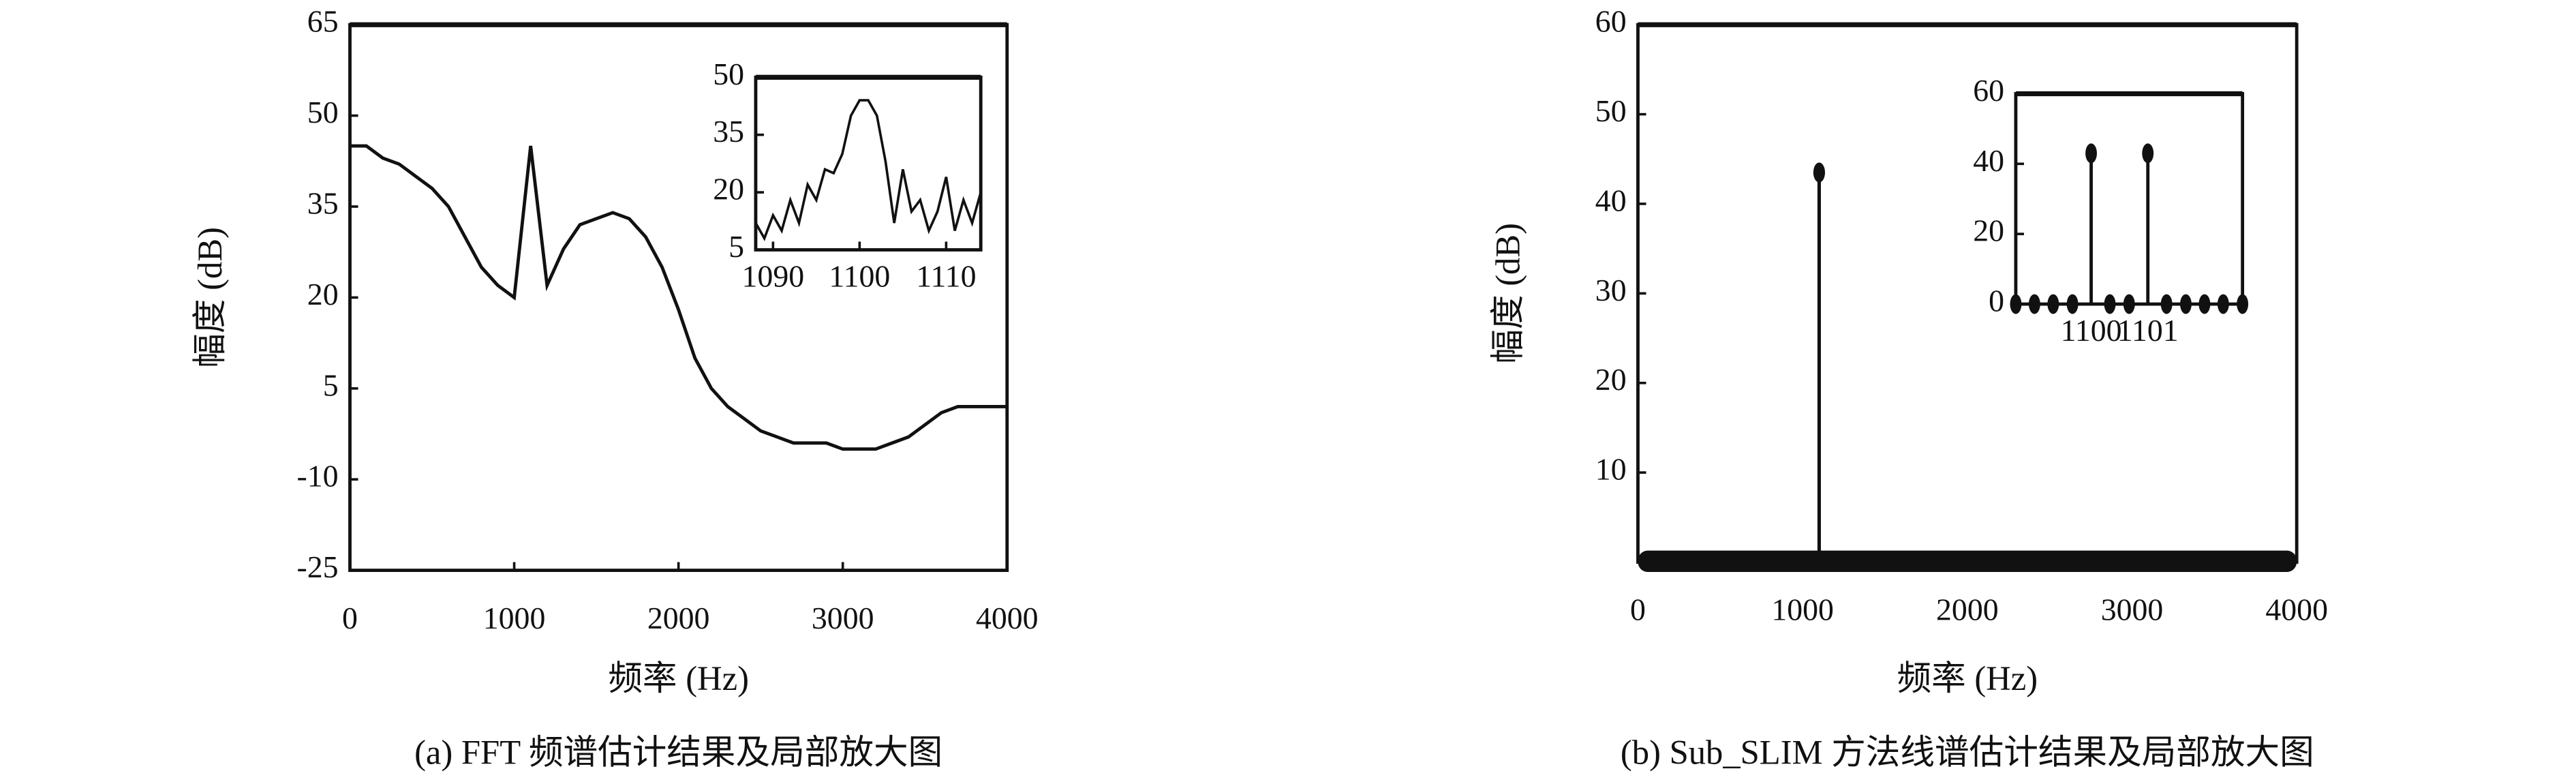 The width and height of the screenshot is (2576, 784). Describe the element at coordinates (2148, 330) in the screenshot. I see `x-tick-label: 1101` at that location.